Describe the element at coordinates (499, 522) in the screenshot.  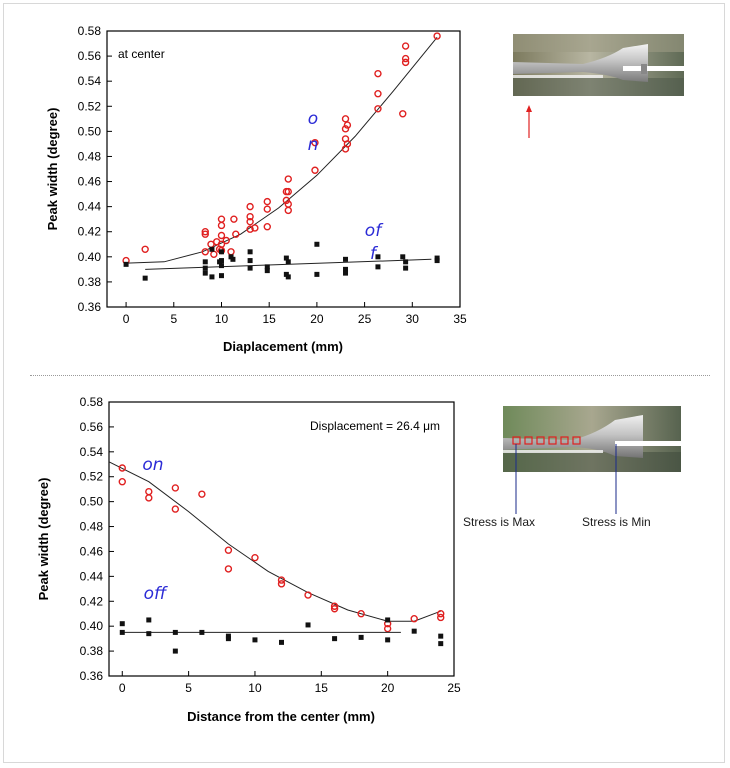
I see `stress-max-label: Stress is Max` at that location.